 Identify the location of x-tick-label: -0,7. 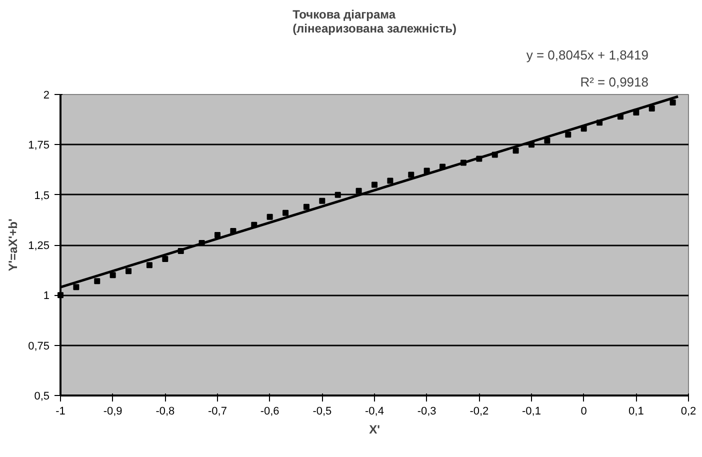
(217, 412).